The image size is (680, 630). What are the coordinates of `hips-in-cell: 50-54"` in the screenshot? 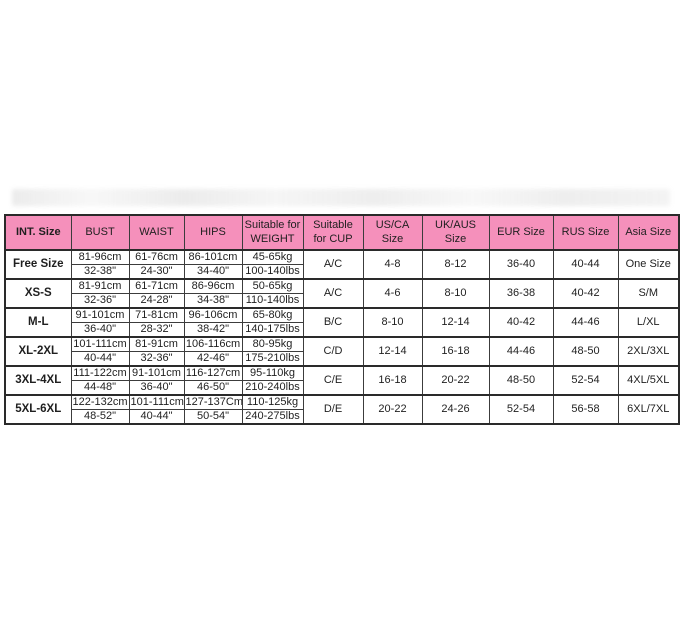 It's located at (213, 417).